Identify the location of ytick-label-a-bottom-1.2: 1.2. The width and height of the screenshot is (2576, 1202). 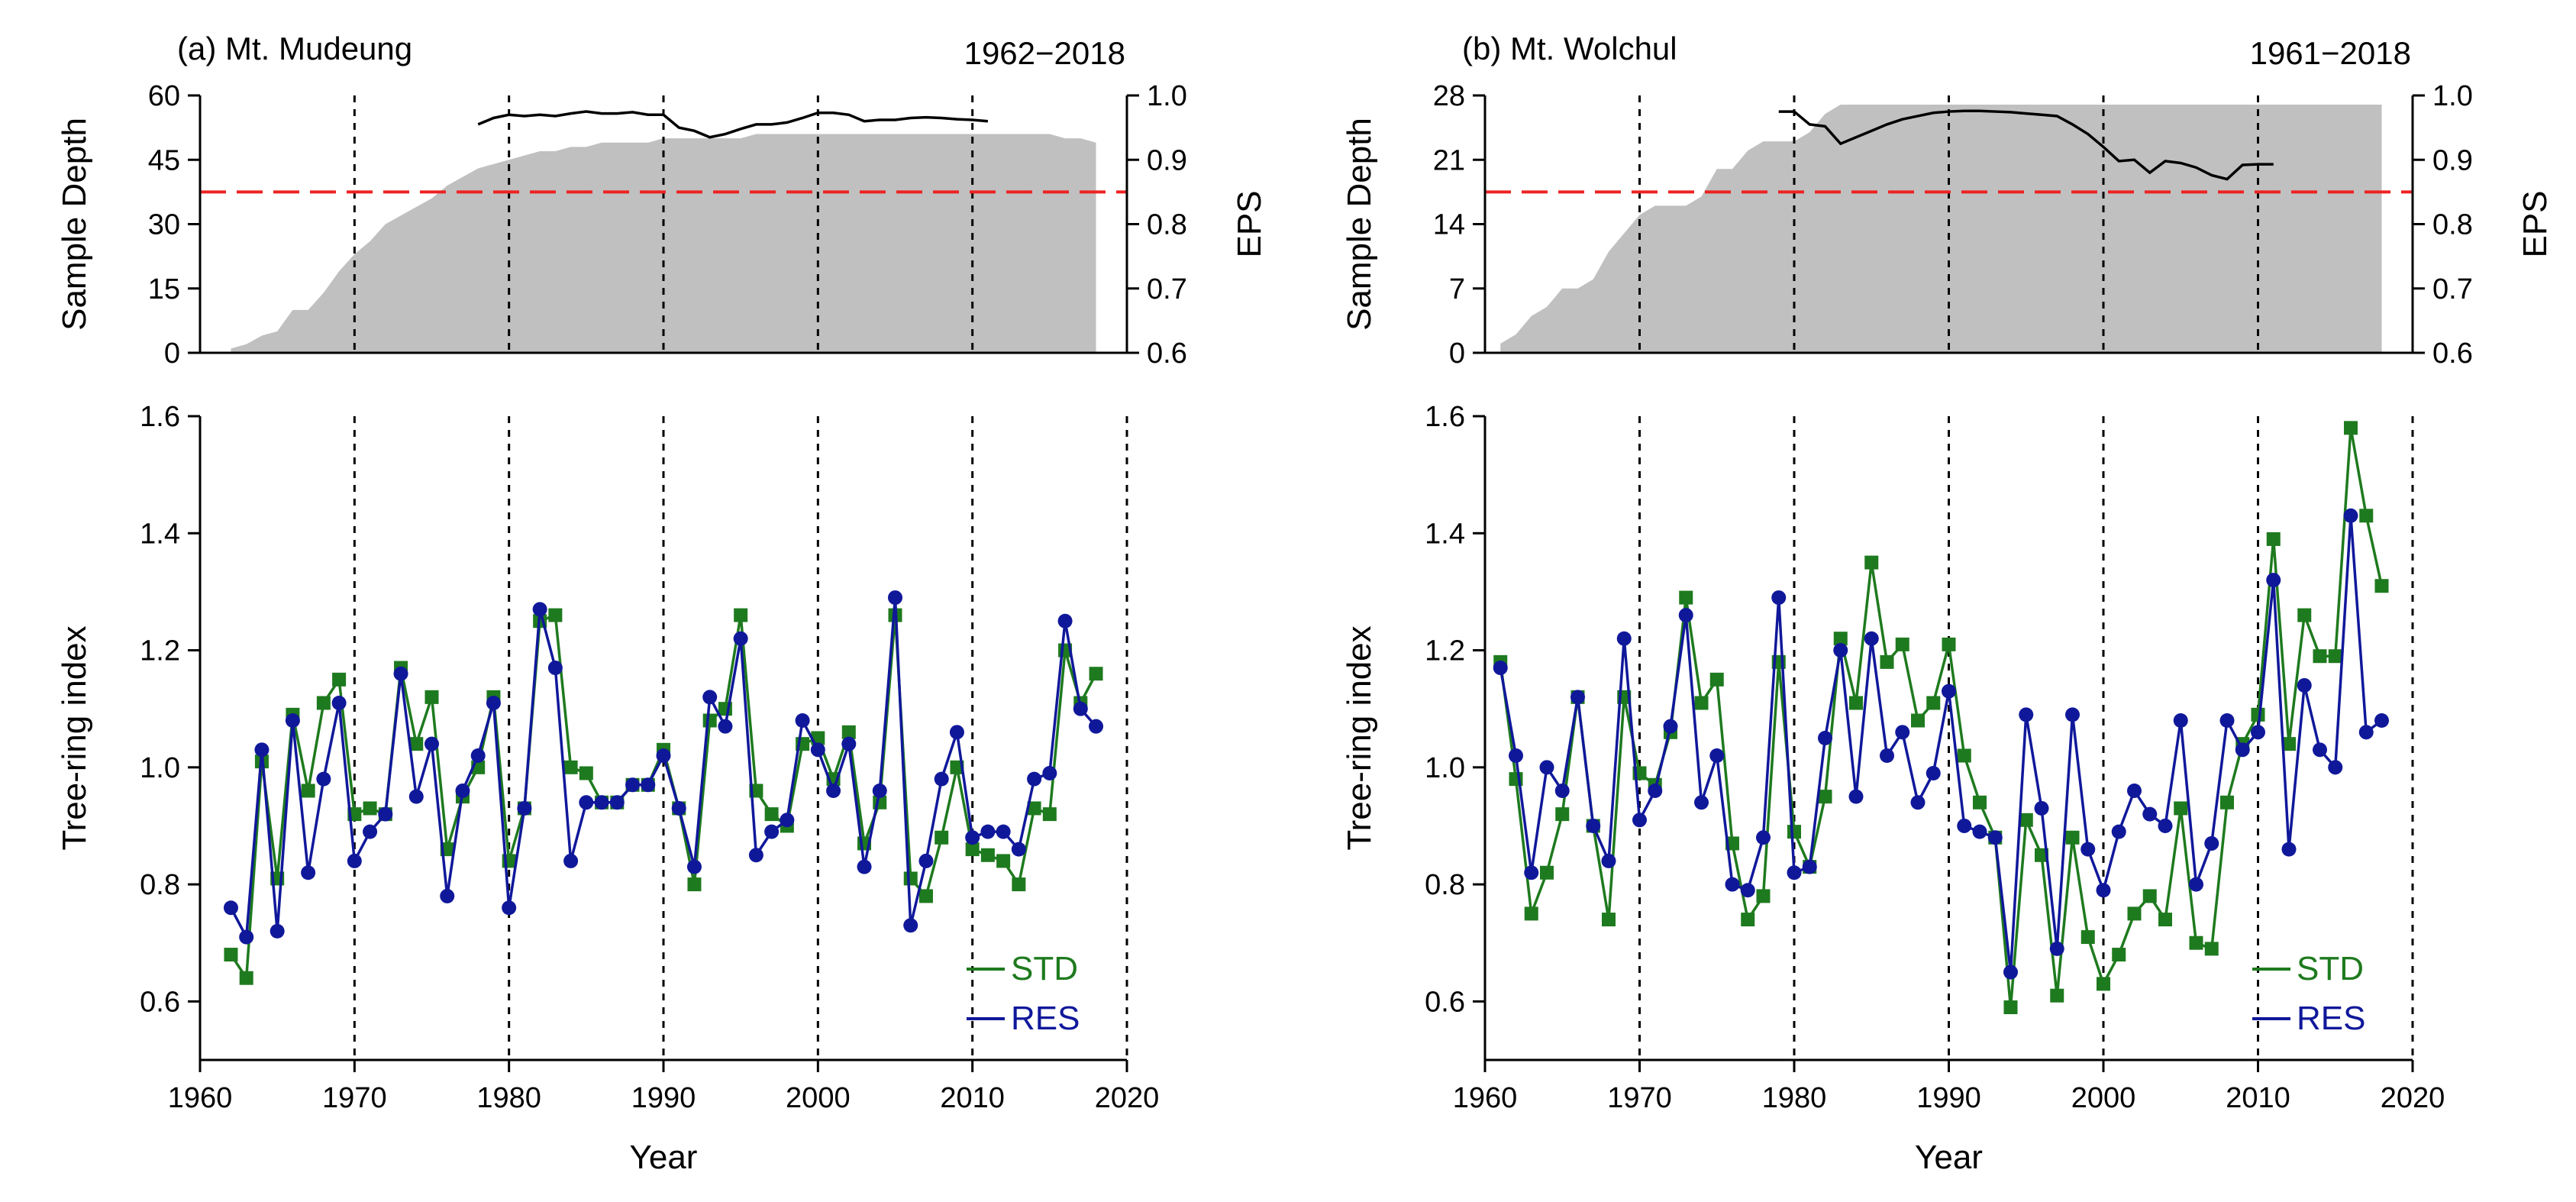
(160, 651).